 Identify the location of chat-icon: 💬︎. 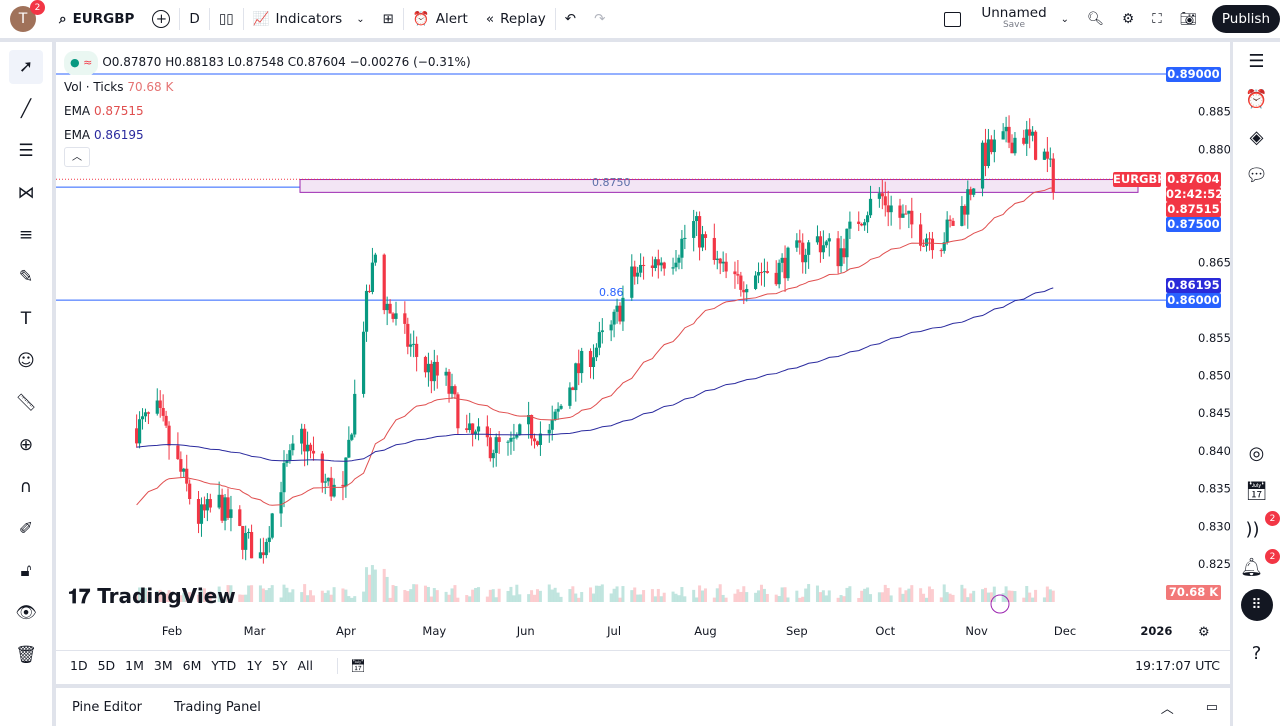
(1256, 175).